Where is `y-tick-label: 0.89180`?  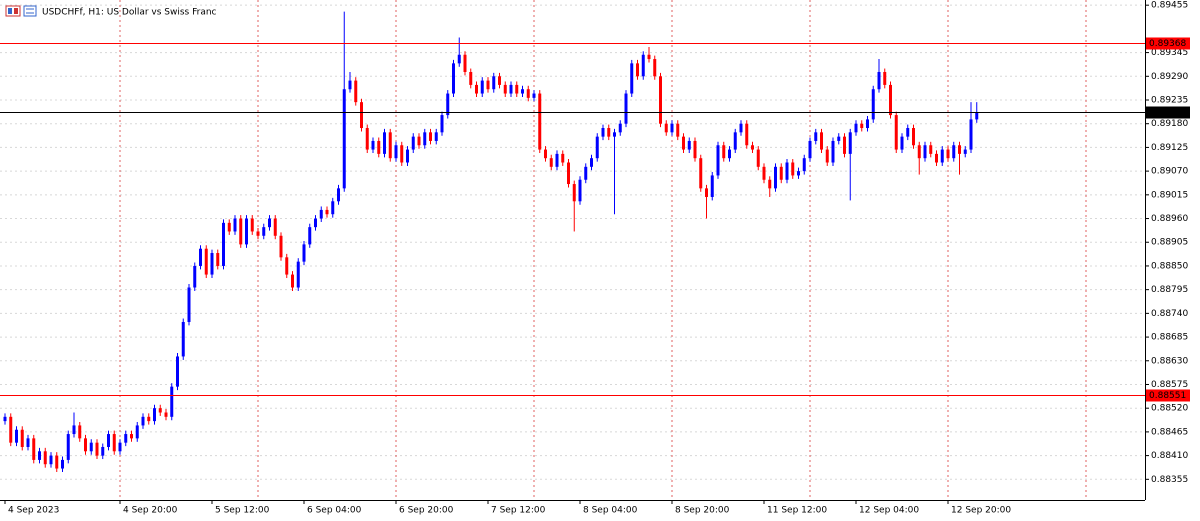
y-tick-label: 0.89180 is located at coordinates (1169, 124).